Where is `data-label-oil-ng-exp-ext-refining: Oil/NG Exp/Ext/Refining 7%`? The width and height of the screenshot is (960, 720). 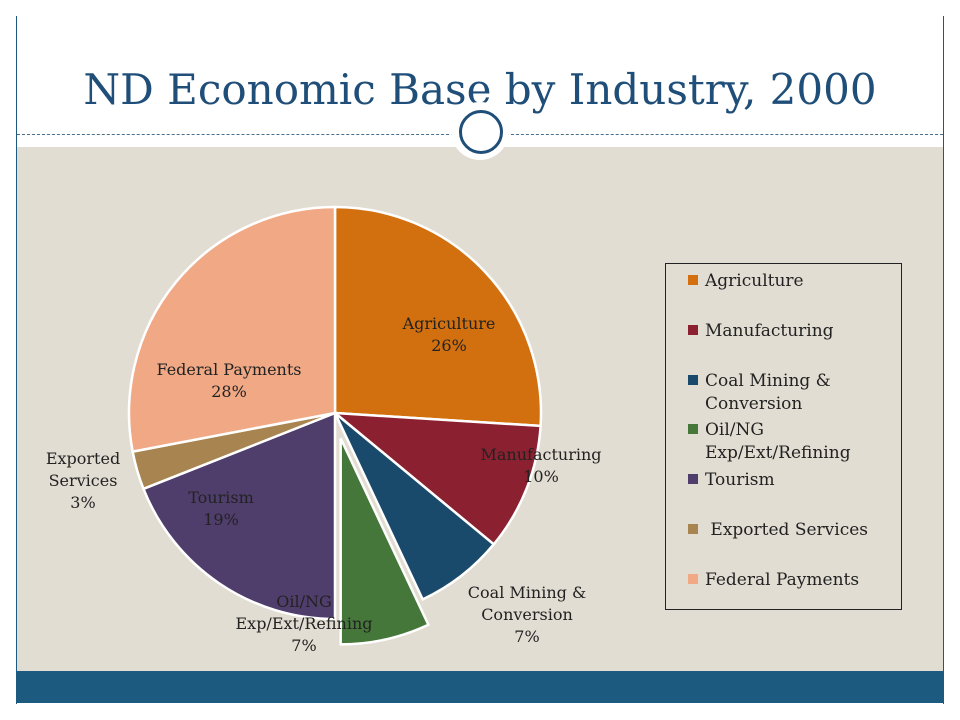 data-label-oil-ng-exp-ext-refining: Oil/NG Exp/Ext/Refining 7% is located at coordinates (303, 623).